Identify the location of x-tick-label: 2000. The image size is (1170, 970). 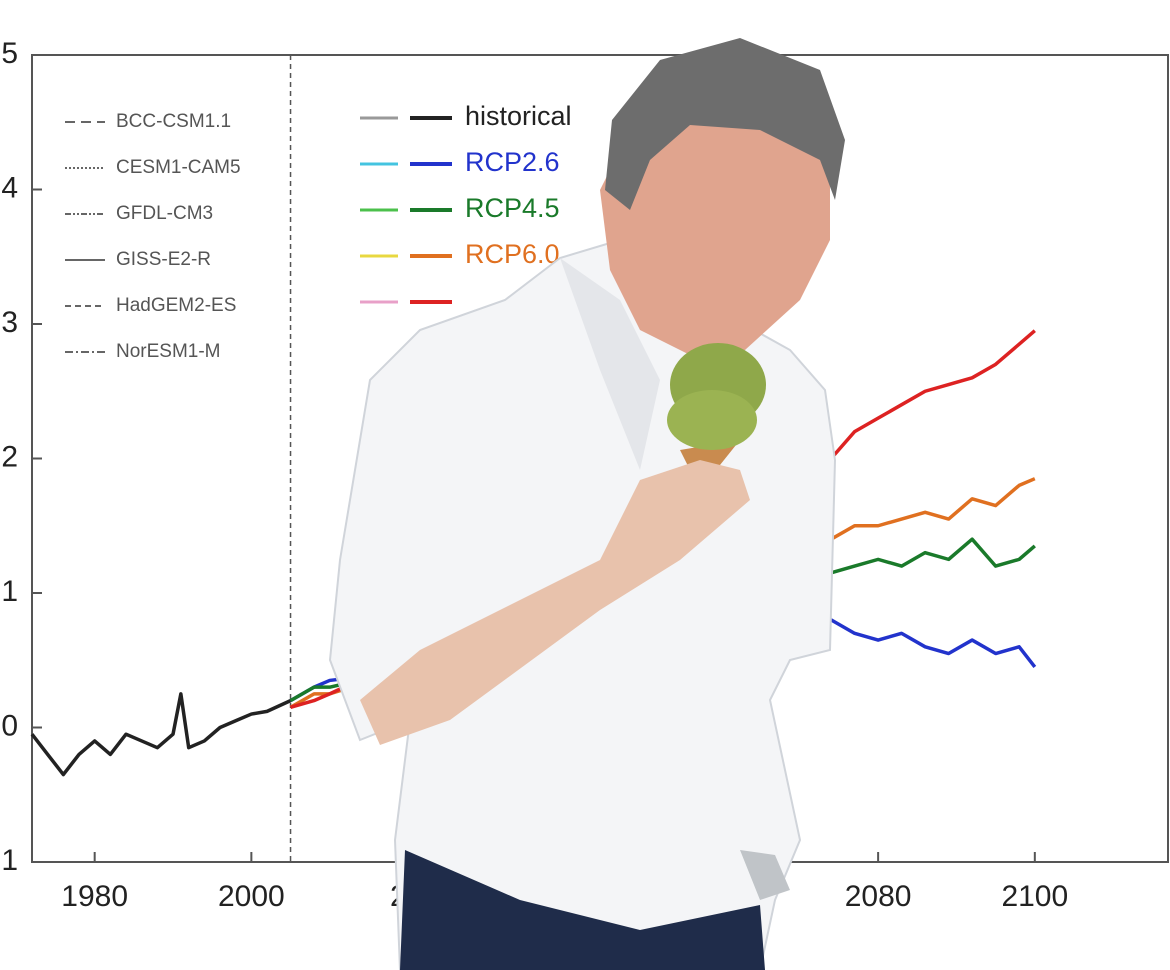
(251, 896).